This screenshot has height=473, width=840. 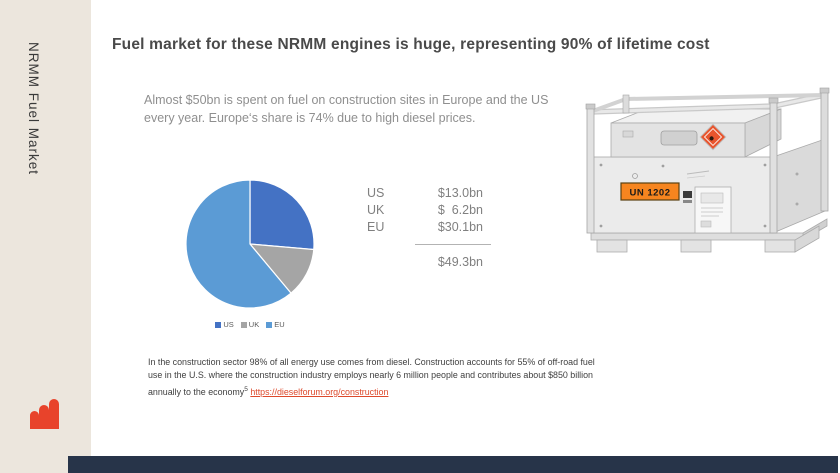 I want to click on sidebar-vertical-title: NRMM Fuel Market, so click(x=33, y=109).